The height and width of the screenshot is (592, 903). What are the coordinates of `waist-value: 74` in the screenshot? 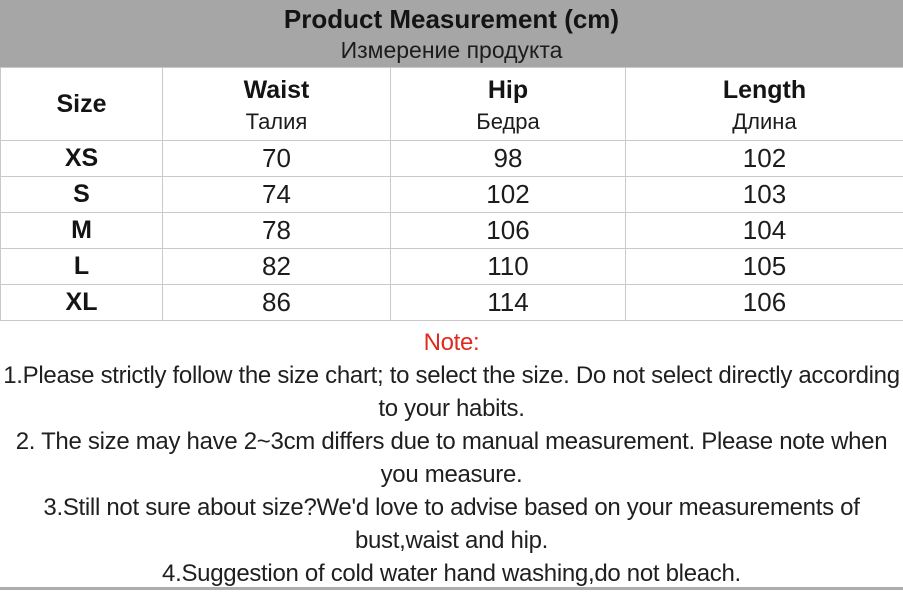 It's located at (276, 194).